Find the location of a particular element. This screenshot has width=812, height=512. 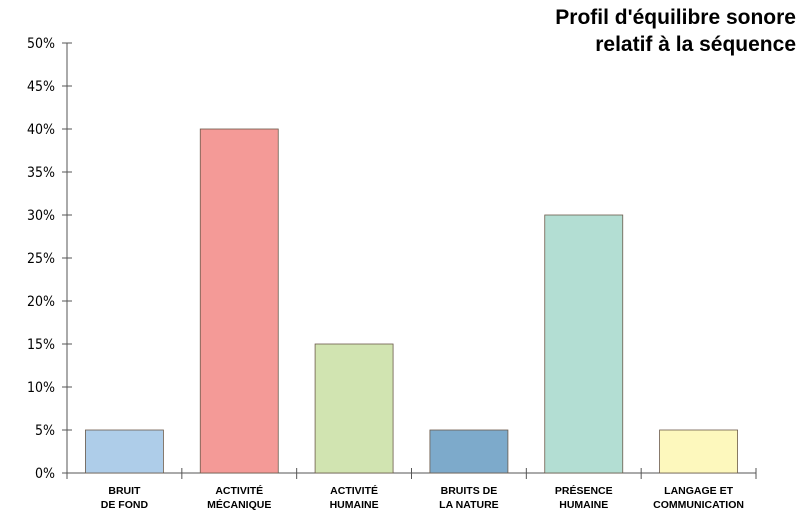

y-tick-label: 25% is located at coordinates (41, 259).